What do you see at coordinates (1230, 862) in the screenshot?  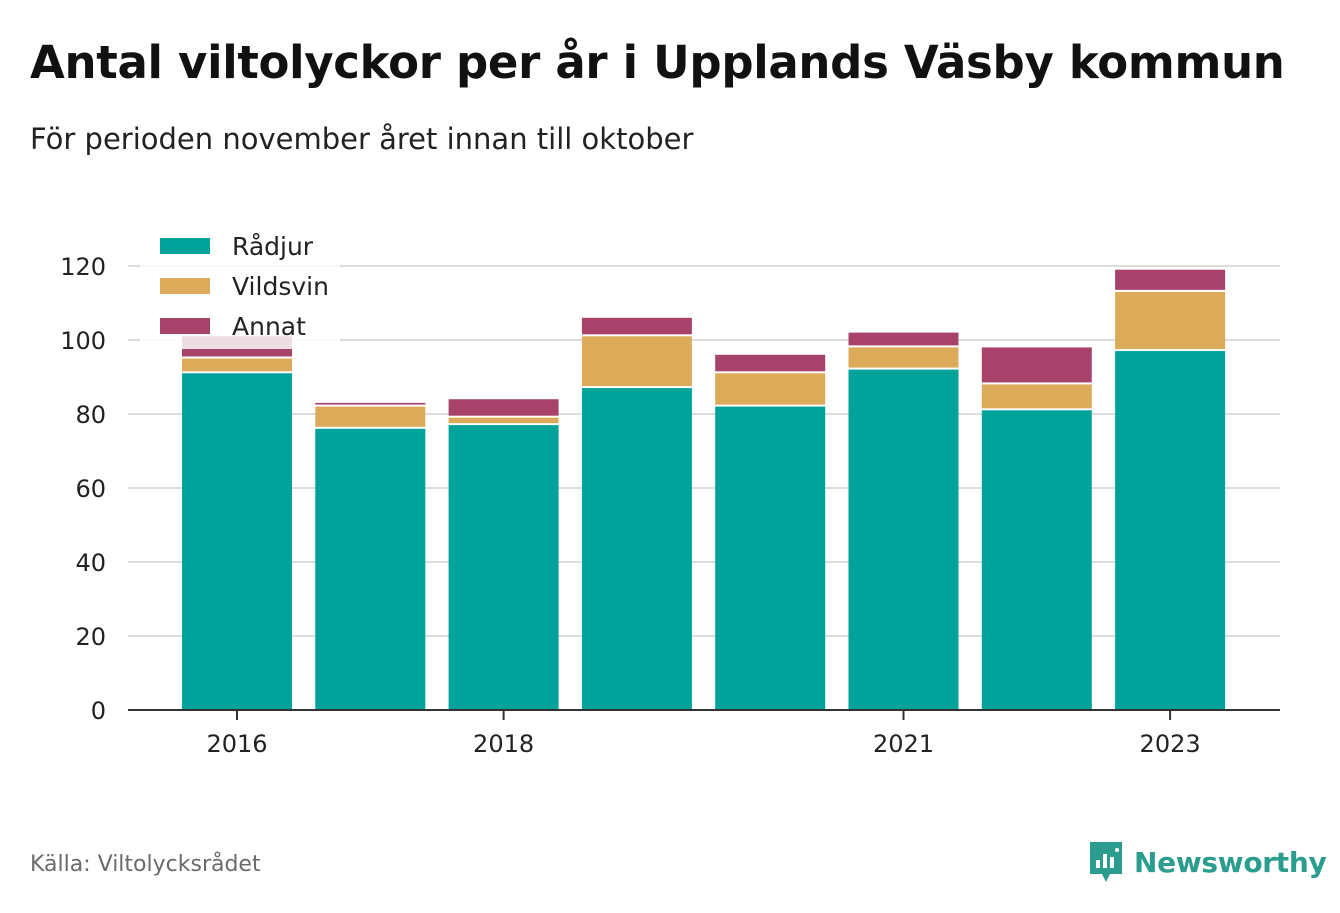 I see `brand-name: Newsworthy` at bounding box center [1230, 862].